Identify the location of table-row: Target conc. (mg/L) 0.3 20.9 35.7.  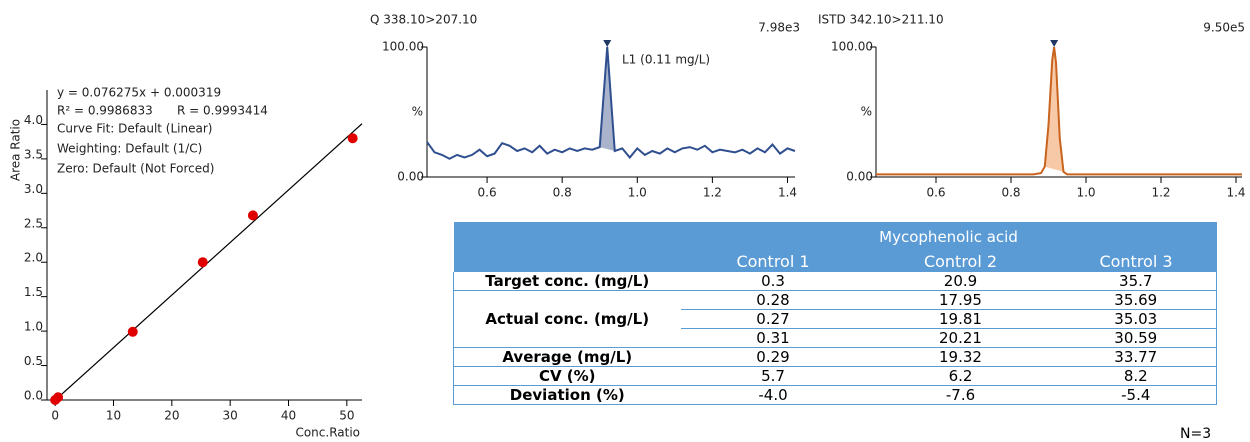
(835, 281).